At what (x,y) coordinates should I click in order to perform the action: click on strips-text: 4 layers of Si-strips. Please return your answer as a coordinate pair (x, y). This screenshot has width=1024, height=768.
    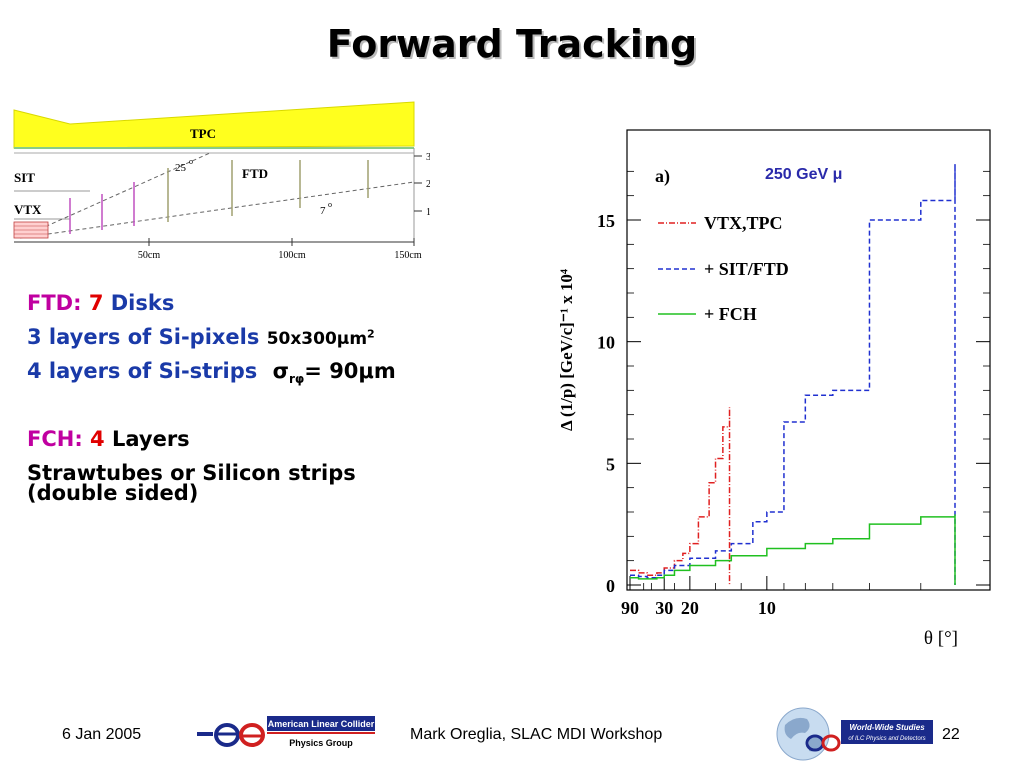
    Looking at the image, I should click on (142, 371).